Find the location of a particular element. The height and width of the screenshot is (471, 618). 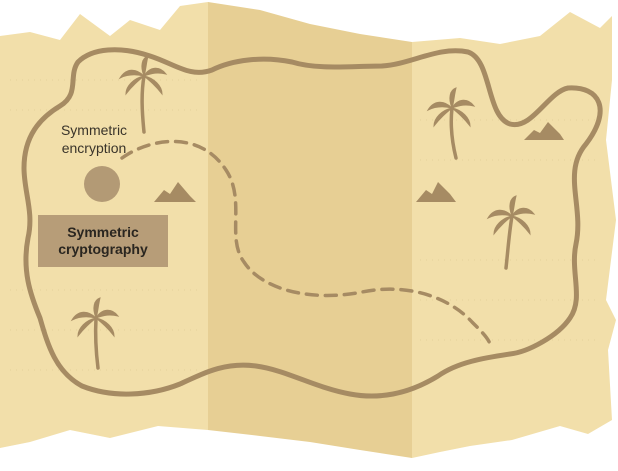

map-title-box is located at coordinates (103, 241).